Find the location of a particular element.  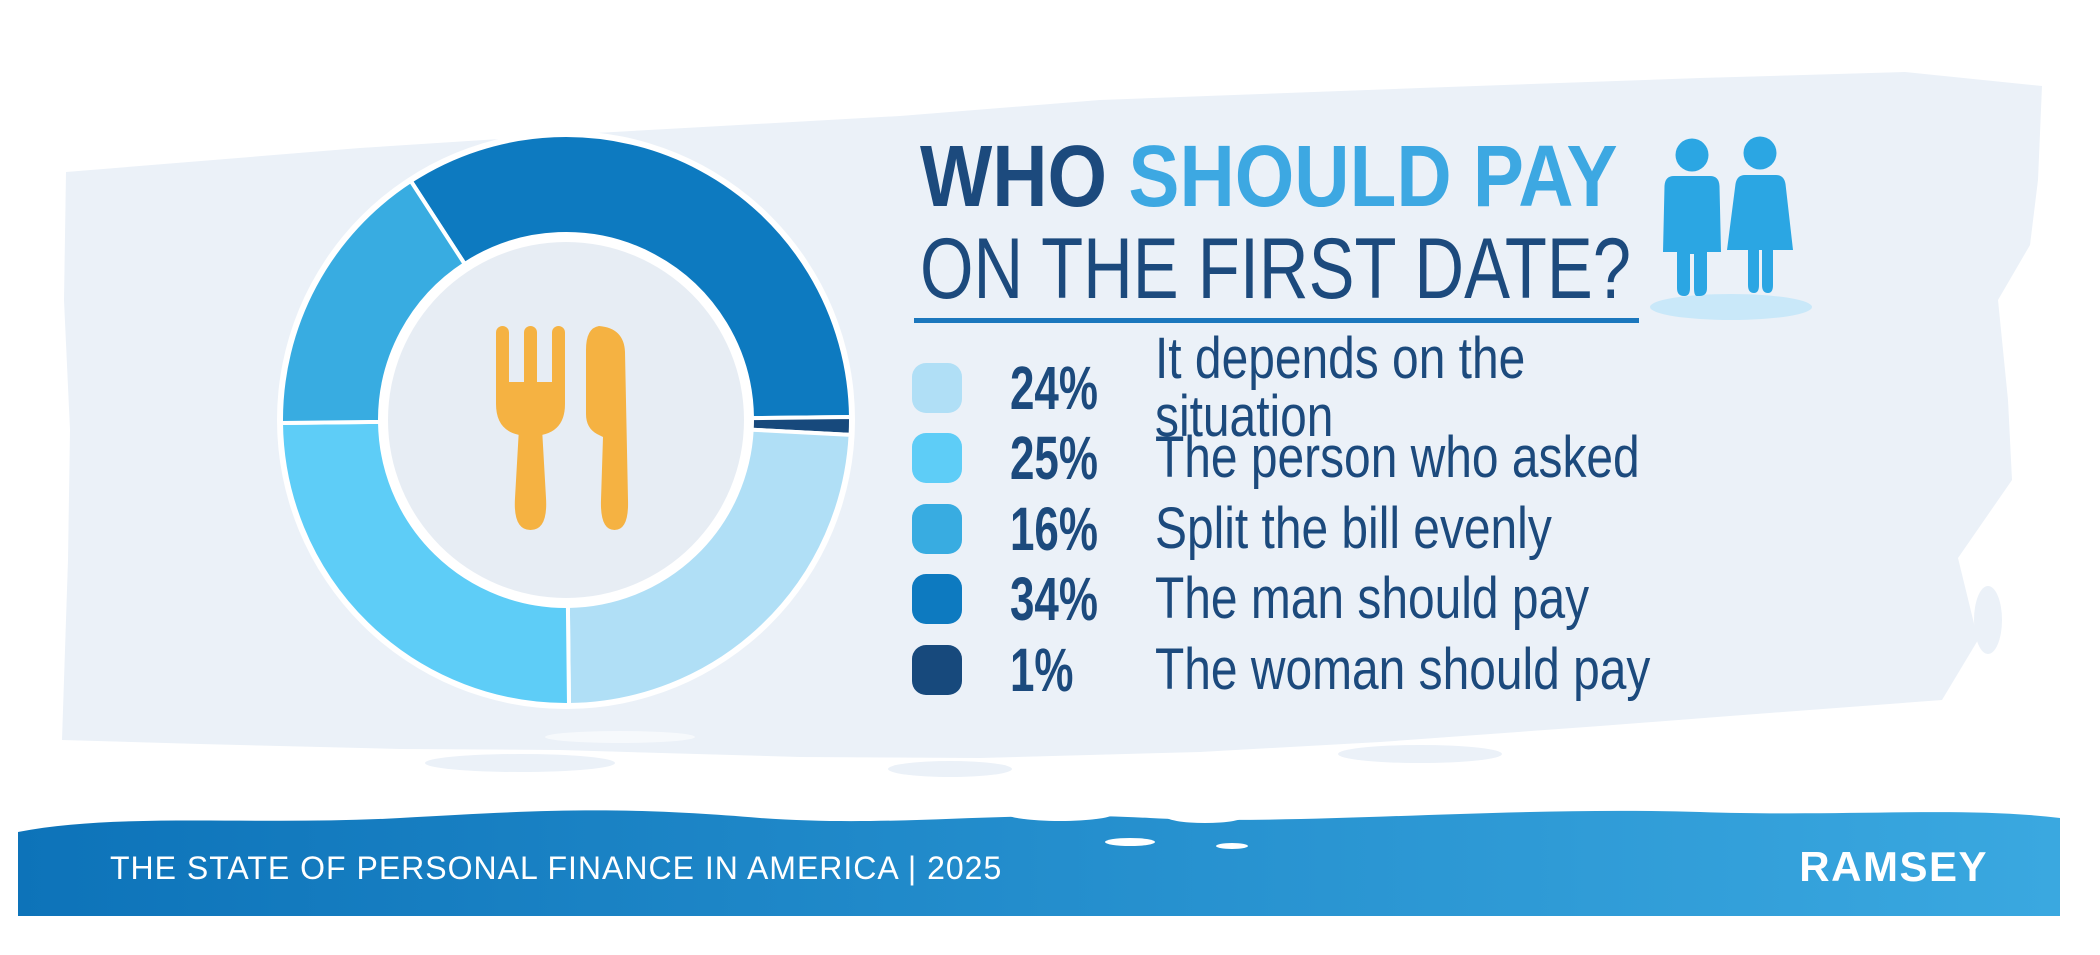

man-icon is located at coordinates (1692, 217).